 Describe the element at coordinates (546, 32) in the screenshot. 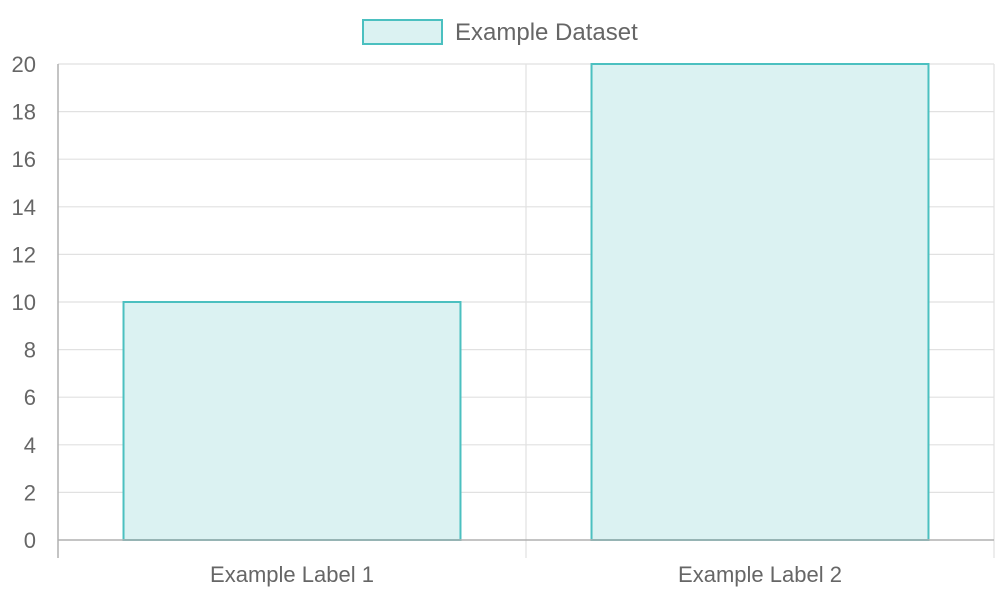

I see `legend-label: Example Dataset` at that location.